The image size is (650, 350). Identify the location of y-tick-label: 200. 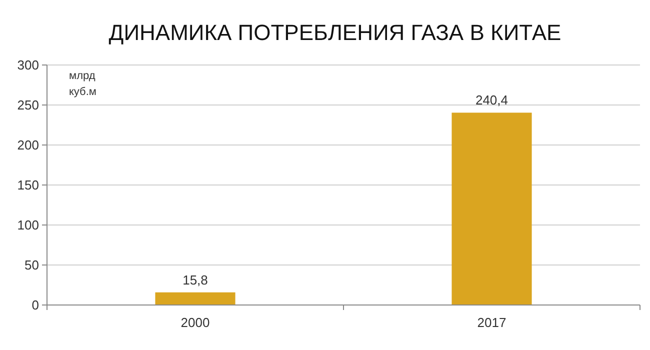
(28, 145).